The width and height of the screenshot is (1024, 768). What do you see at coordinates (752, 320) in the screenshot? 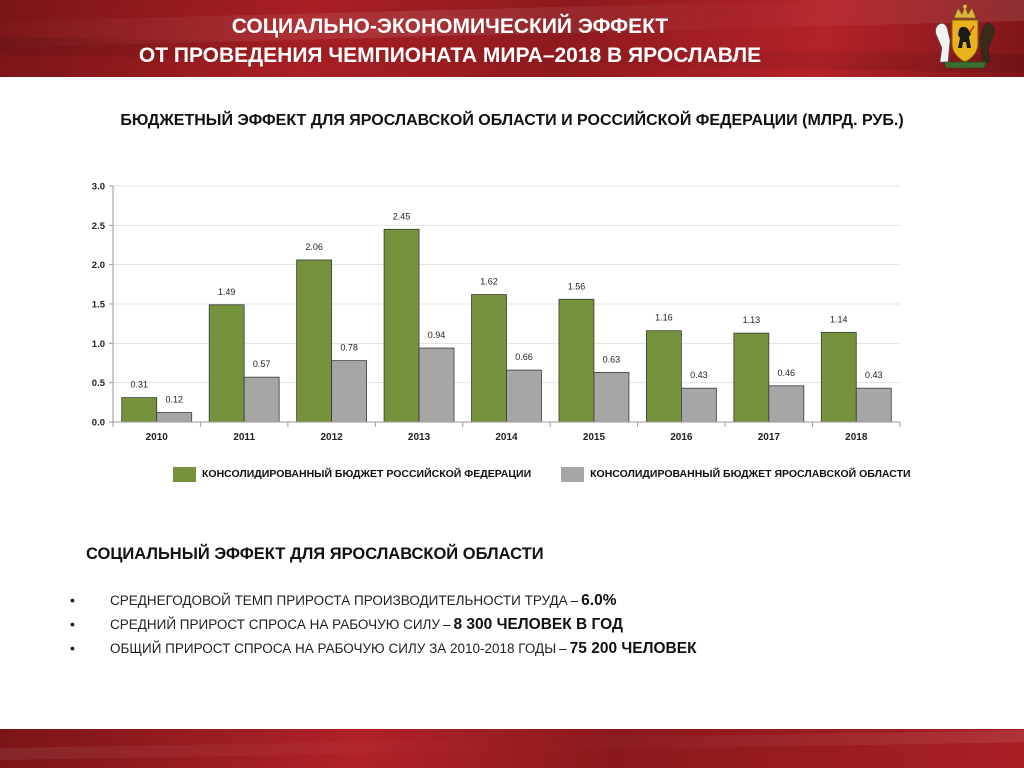
I see `data-label: 1.13` at bounding box center [752, 320].